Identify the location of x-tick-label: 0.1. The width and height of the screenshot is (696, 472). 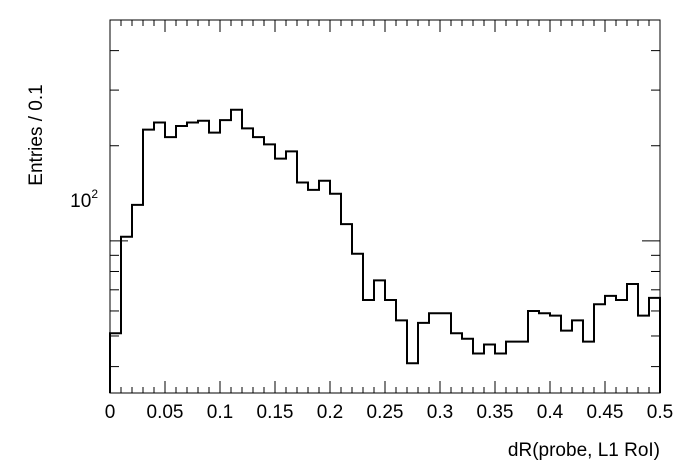
(220, 412).